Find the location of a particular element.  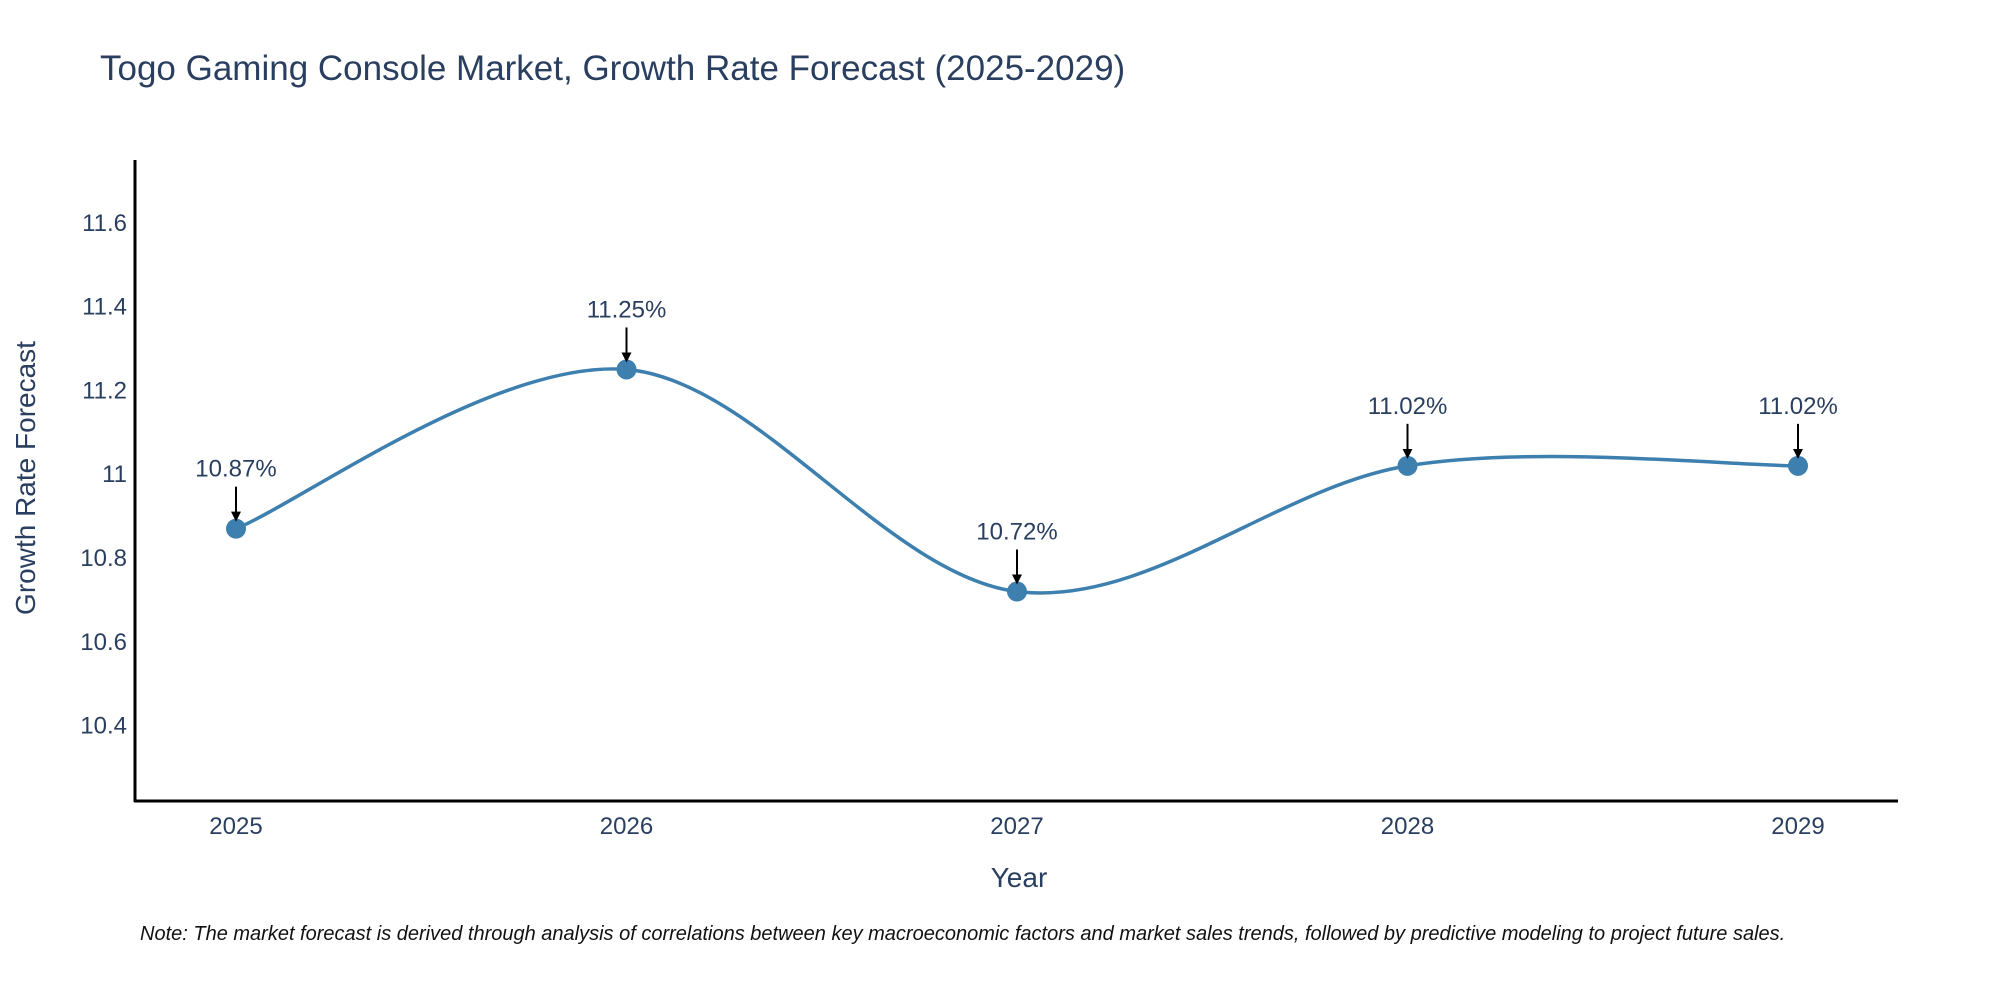

y-tick-label: 10.6 is located at coordinates (103, 642).